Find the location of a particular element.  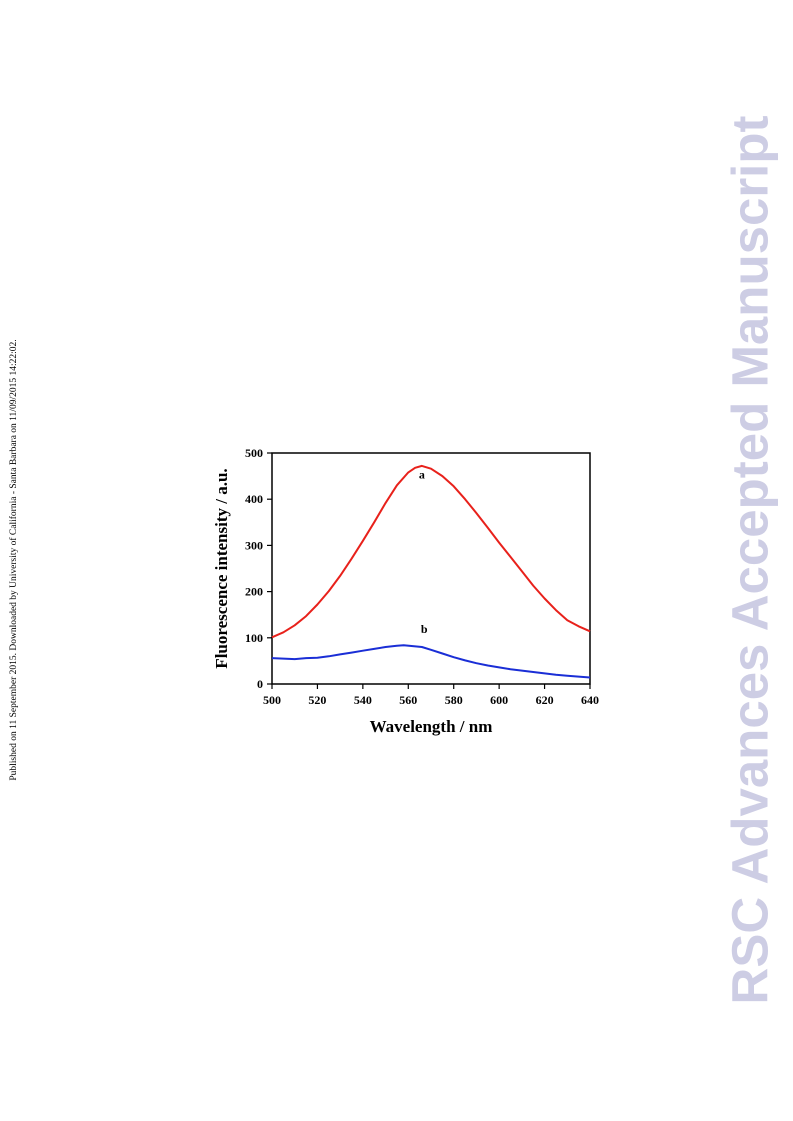

y-tick-label: 300 is located at coordinates (254, 545).